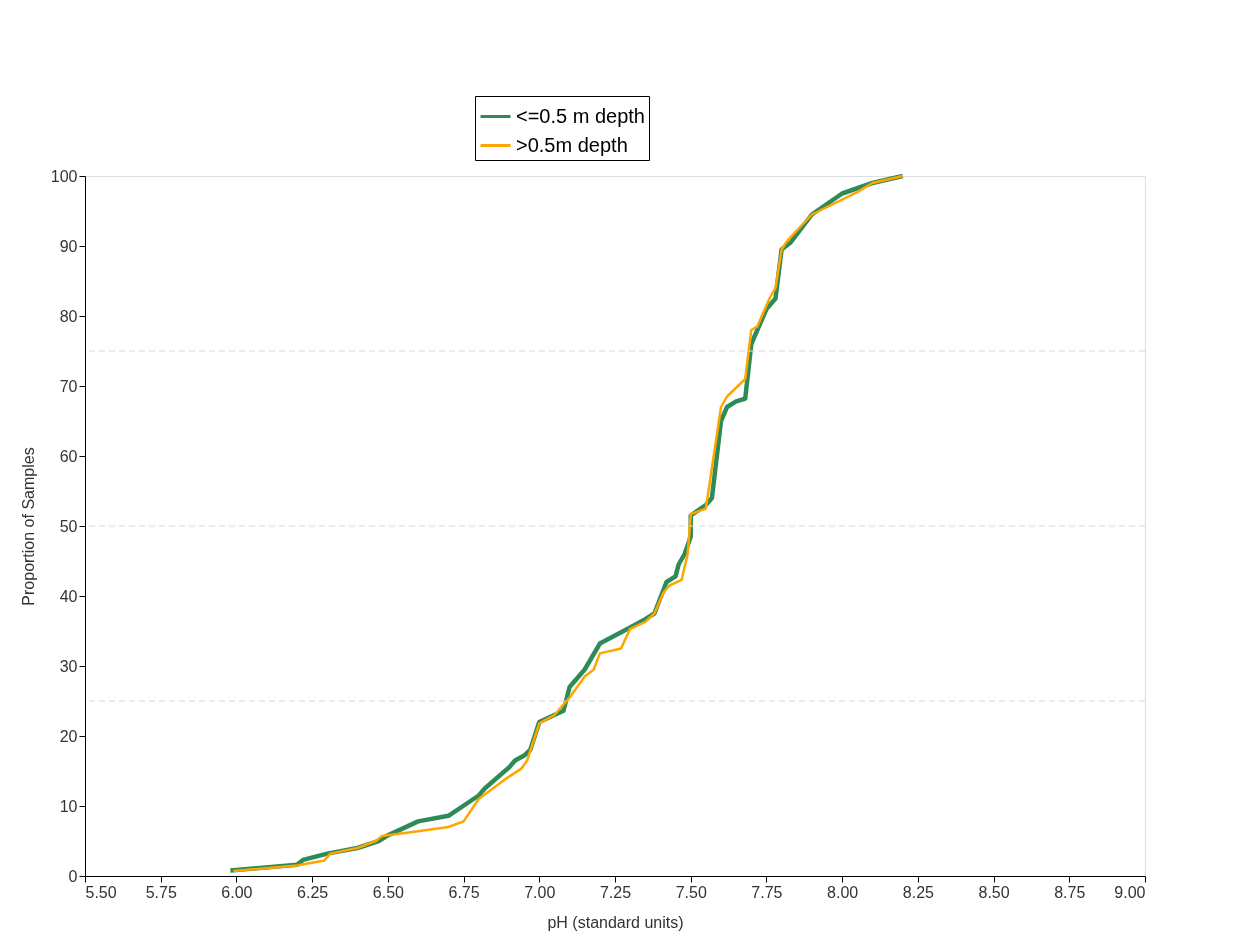 Image resolution: width=1252 pixels, height=938 pixels. Describe the element at coordinates (68, 316) in the screenshot. I see `y-tick-label: 80` at that location.